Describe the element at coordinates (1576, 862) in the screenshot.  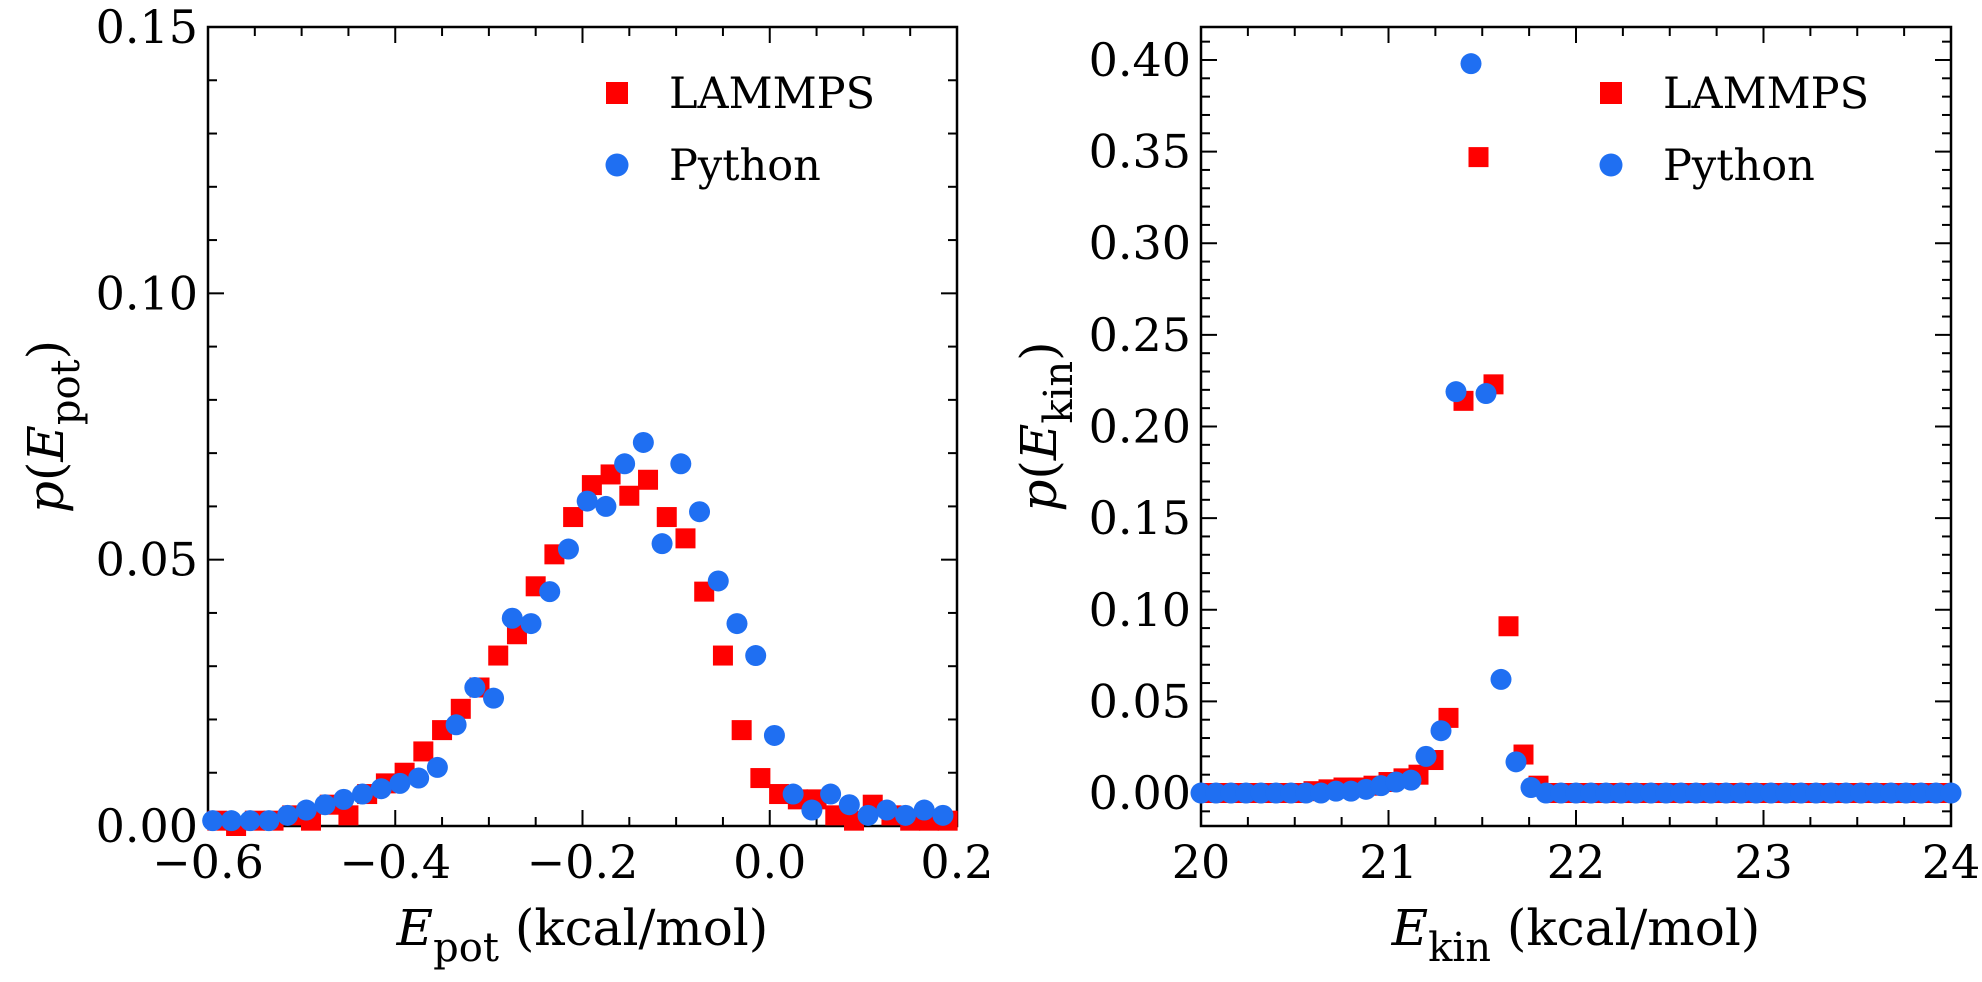
I see `x-tick-label: 22` at that location.